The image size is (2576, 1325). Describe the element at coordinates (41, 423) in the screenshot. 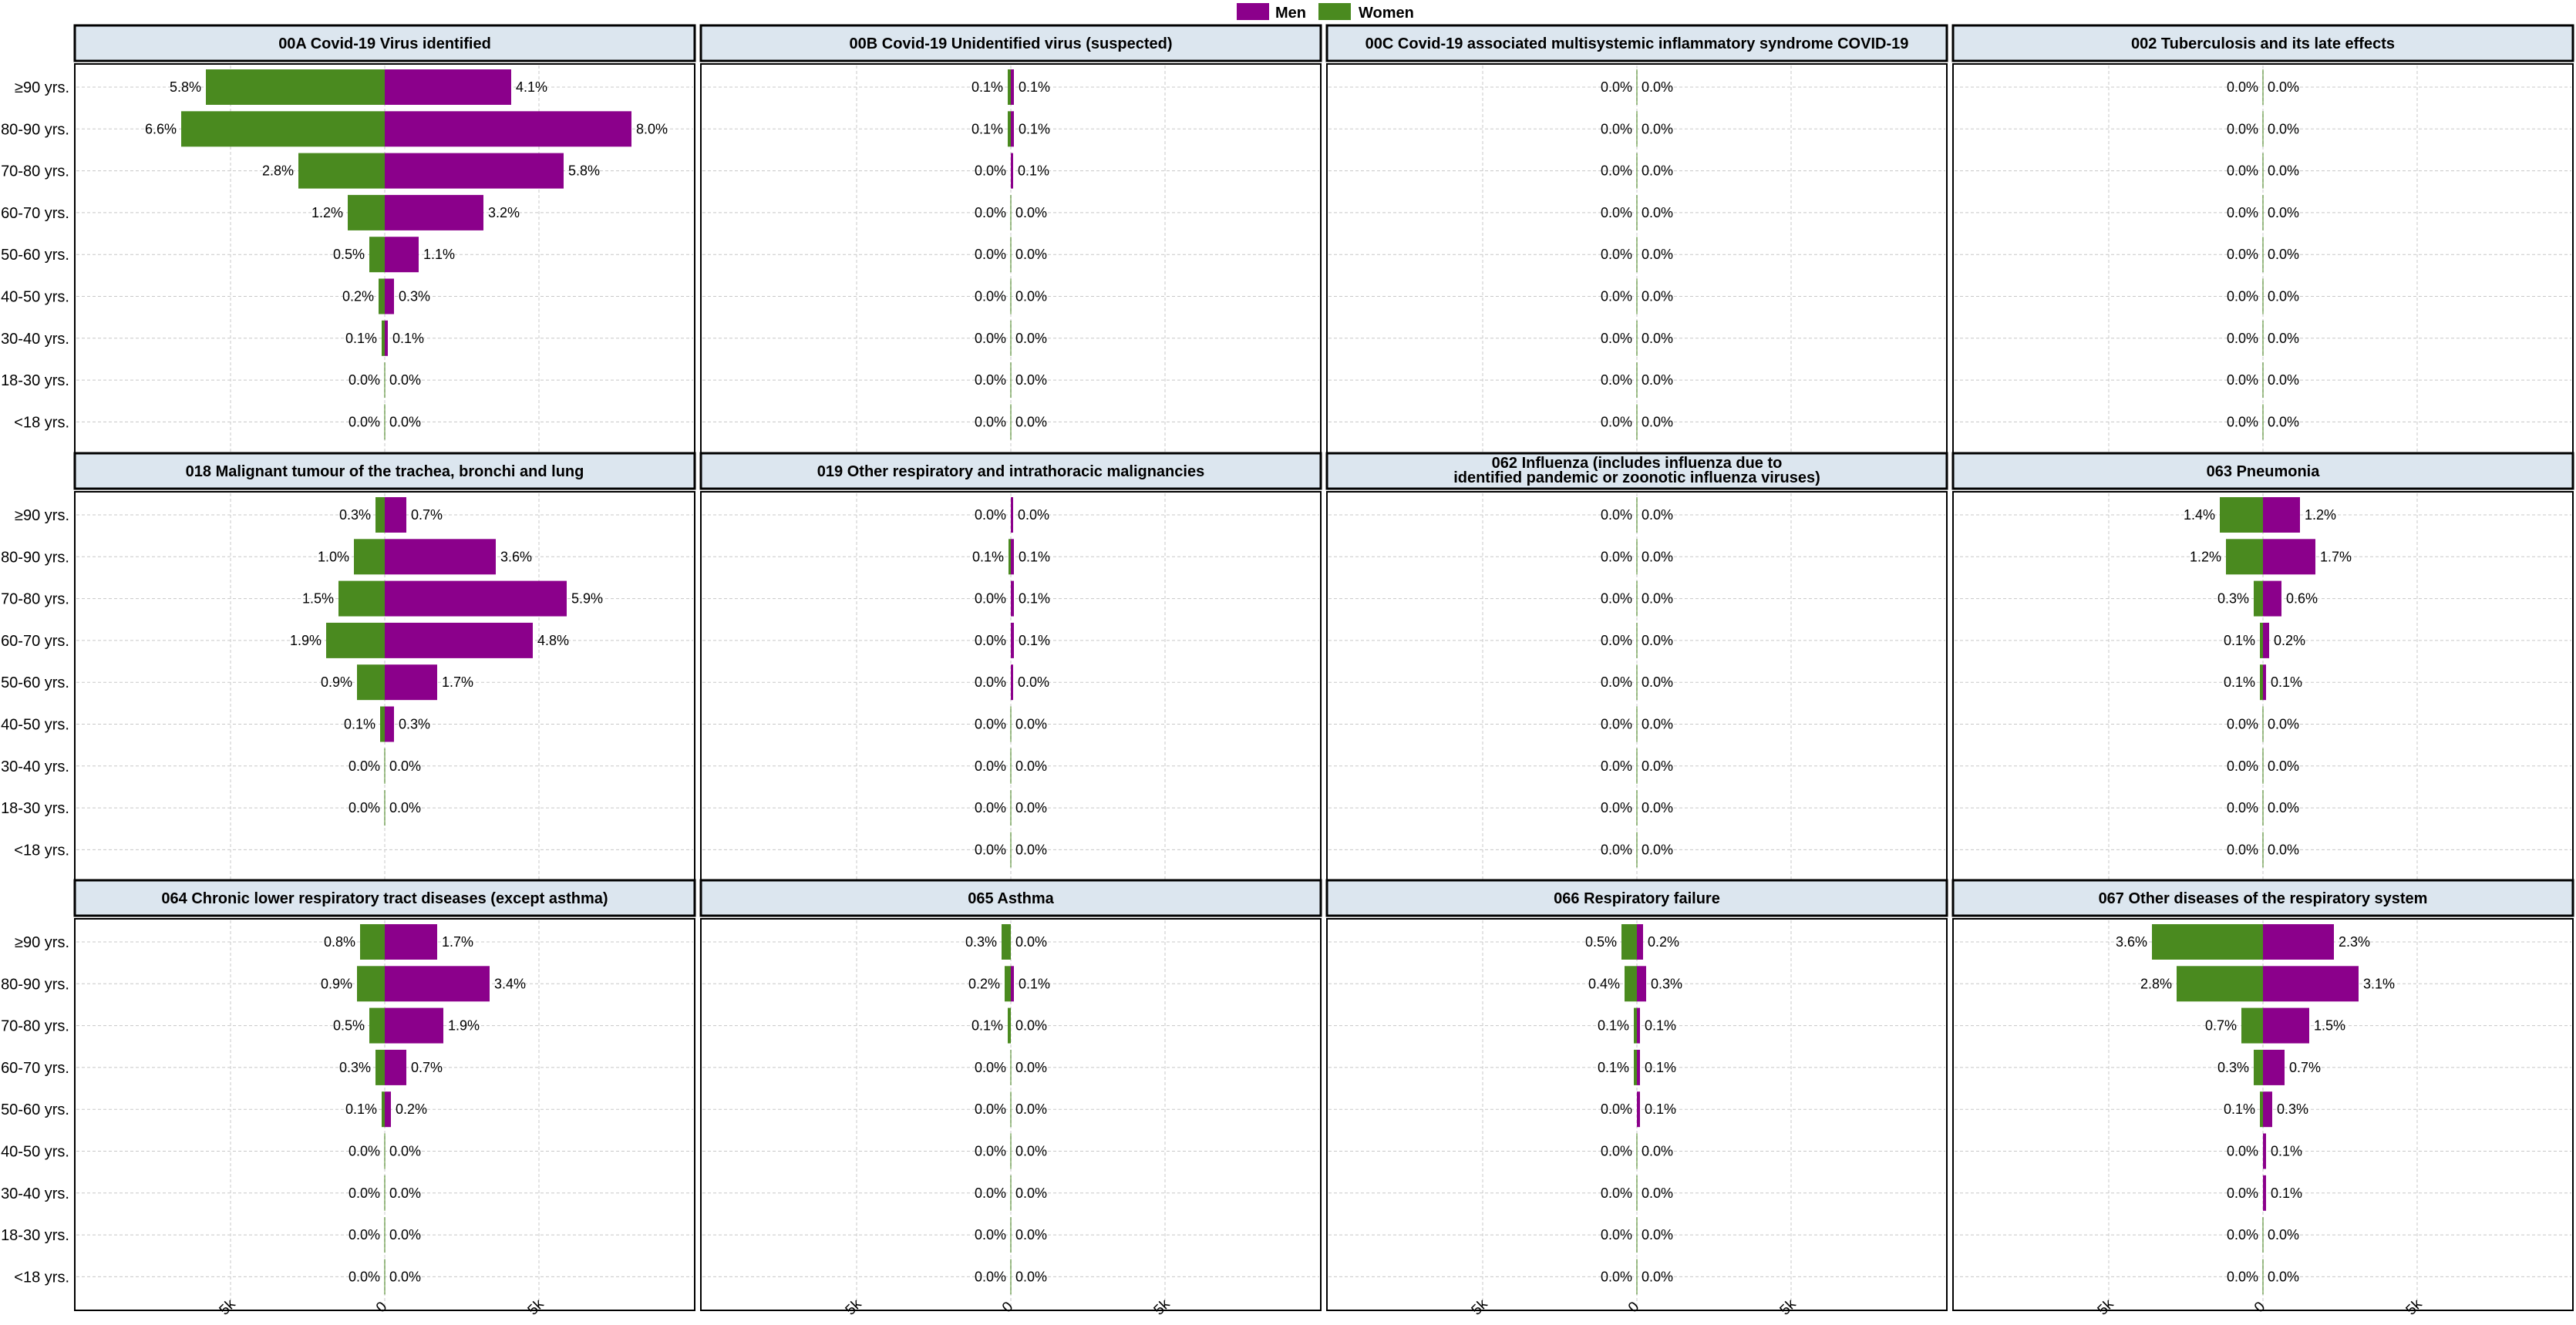

I see `age-group-label: <18 yrs.` at that location.